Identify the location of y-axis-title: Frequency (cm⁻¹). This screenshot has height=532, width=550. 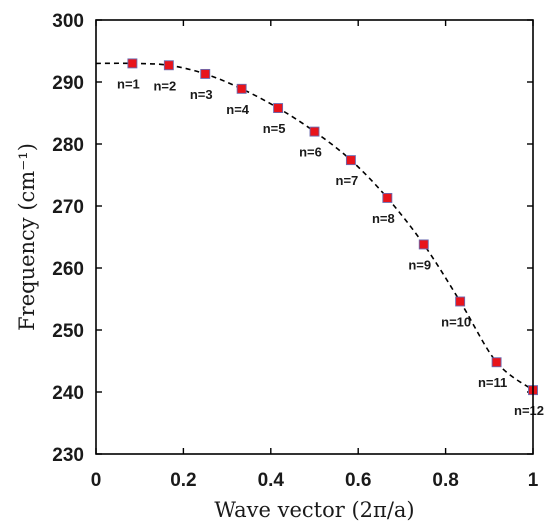
(27, 237).